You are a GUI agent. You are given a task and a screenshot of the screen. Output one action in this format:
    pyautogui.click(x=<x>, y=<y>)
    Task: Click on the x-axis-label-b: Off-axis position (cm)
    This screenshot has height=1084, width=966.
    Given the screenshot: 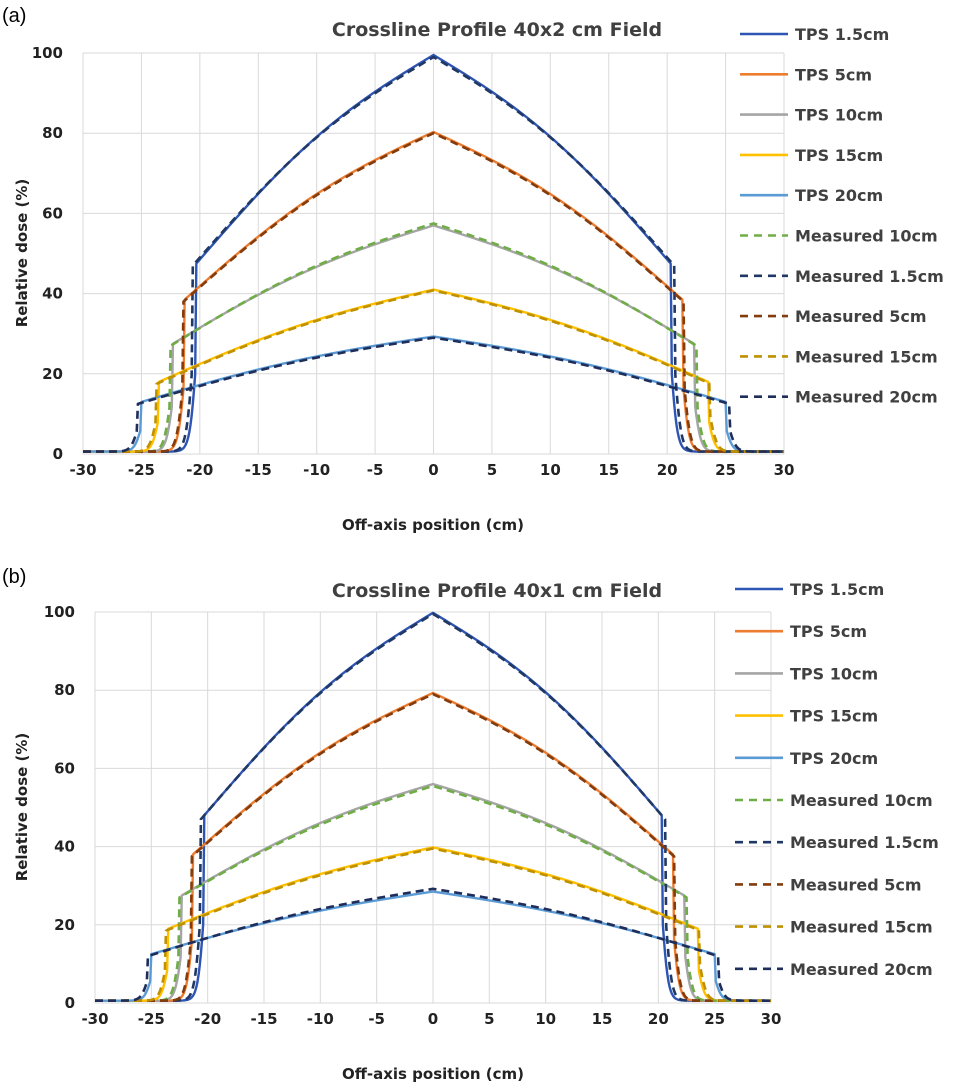 What is the action you would take?
    pyautogui.click(x=433, y=1074)
    